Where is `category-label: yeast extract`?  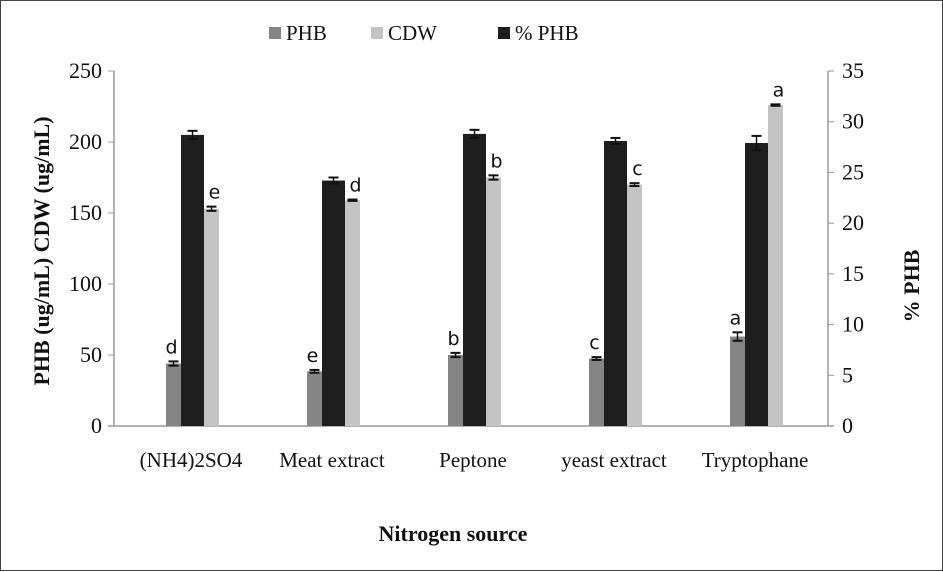 category-label: yeast extract is located at coordinates (614, 460).